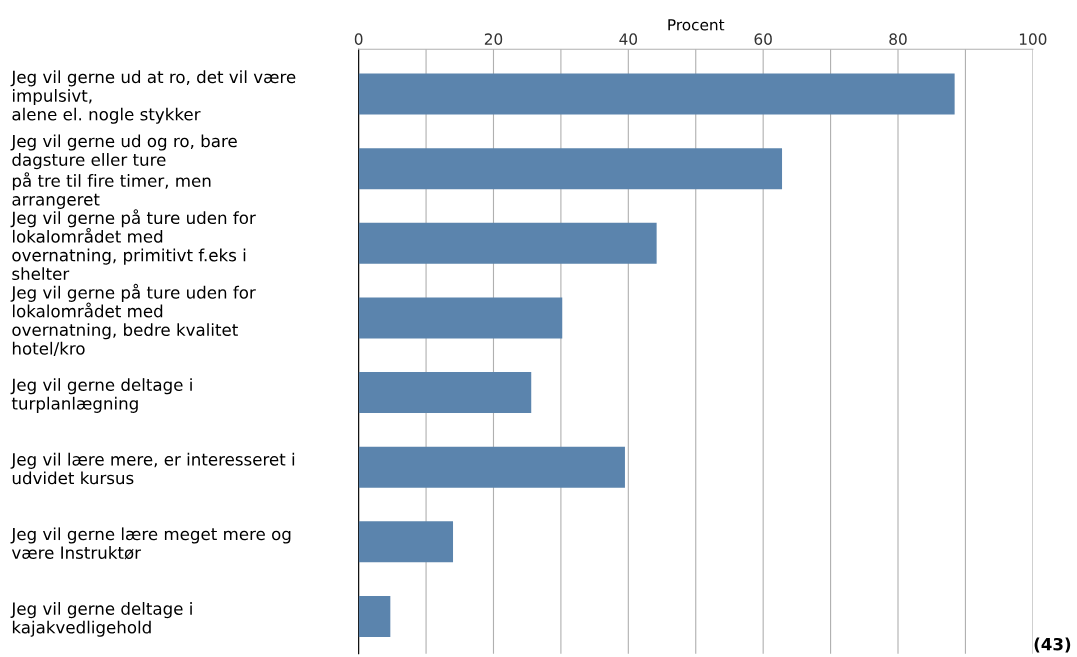 The image size is (1077, 657). What do you see at coordinates (123, 171) in the screenshot?
I see `y-tick-label: Jeg vil gerne ud og ro, bare dagsture eller ture på tre til fire timer, men arrangeret` at bounding box center [123, 171].